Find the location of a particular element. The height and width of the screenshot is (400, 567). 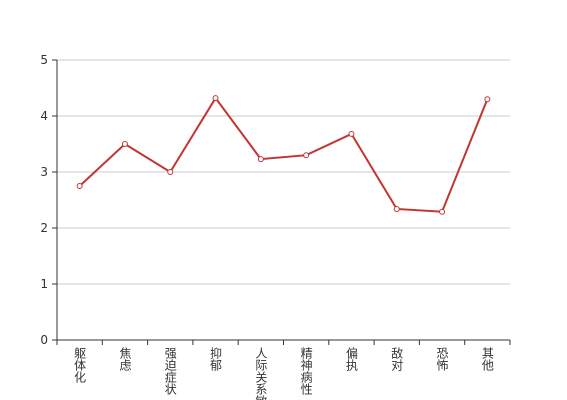

y-tick-label: 2 is located at coordinates (44, 228).